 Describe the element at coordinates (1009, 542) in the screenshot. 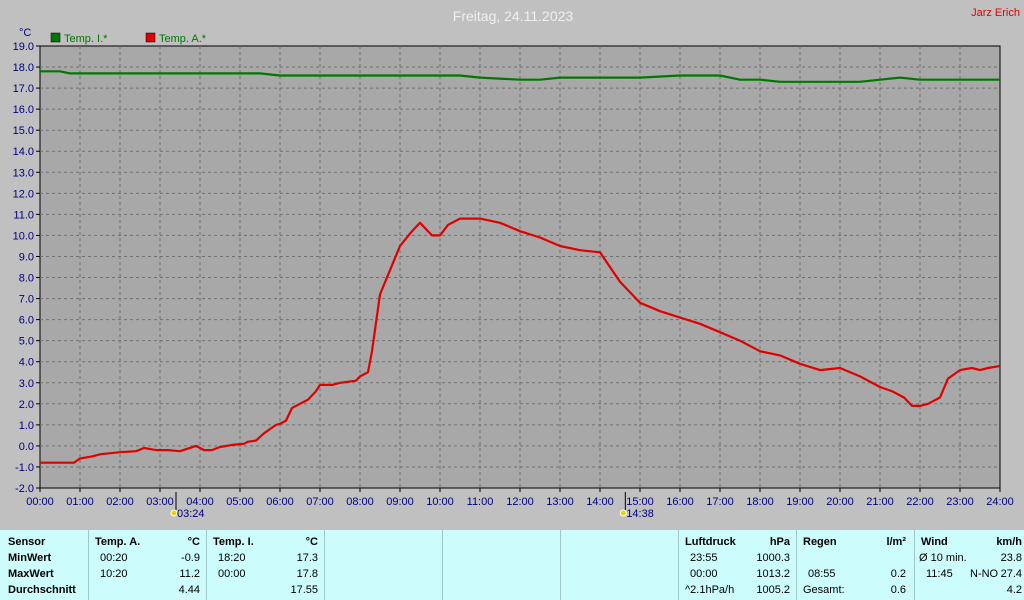

I see `wind-unit: km/h` at that location.